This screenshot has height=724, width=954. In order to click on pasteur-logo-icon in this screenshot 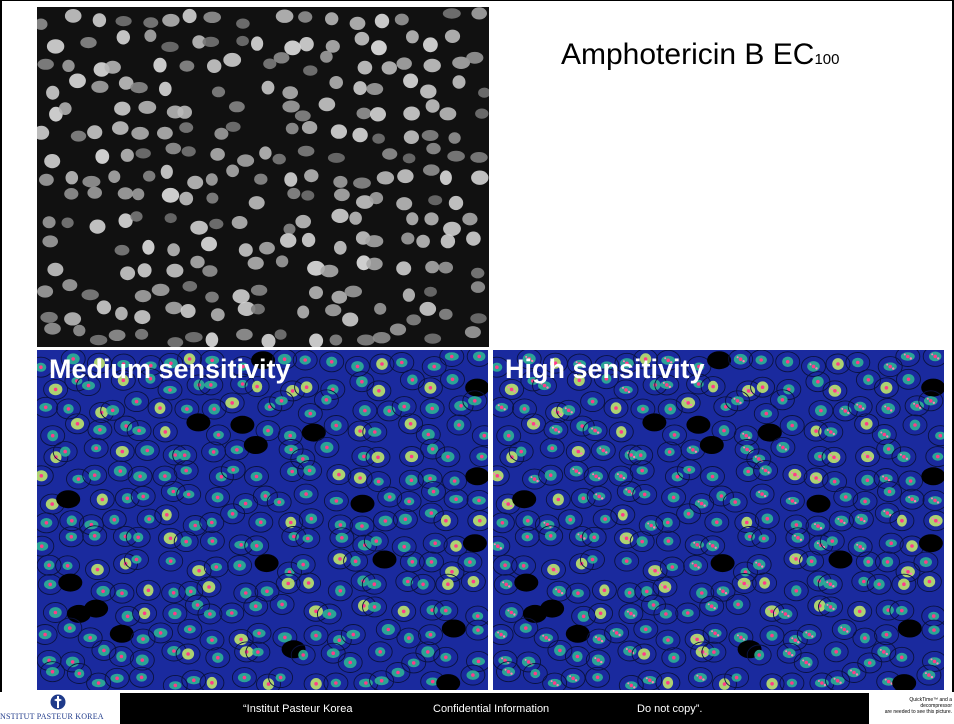, I will do `click(58, 702)`.